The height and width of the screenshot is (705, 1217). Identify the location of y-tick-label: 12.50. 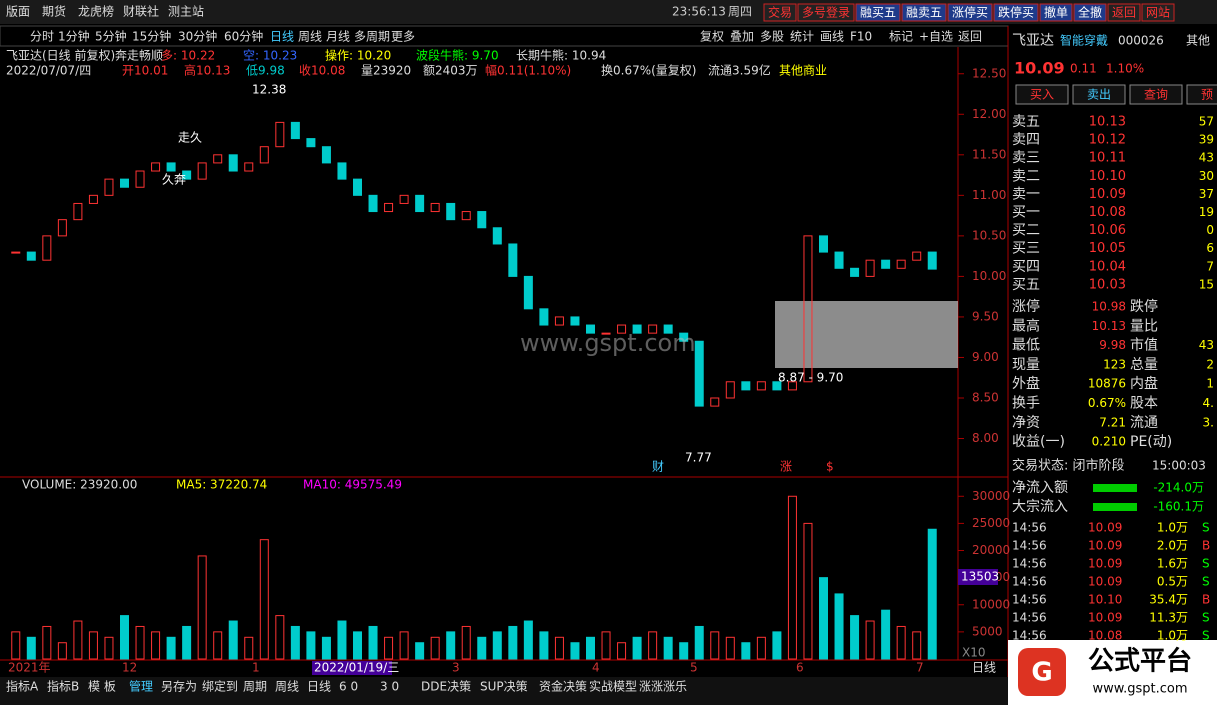
(989, 73).